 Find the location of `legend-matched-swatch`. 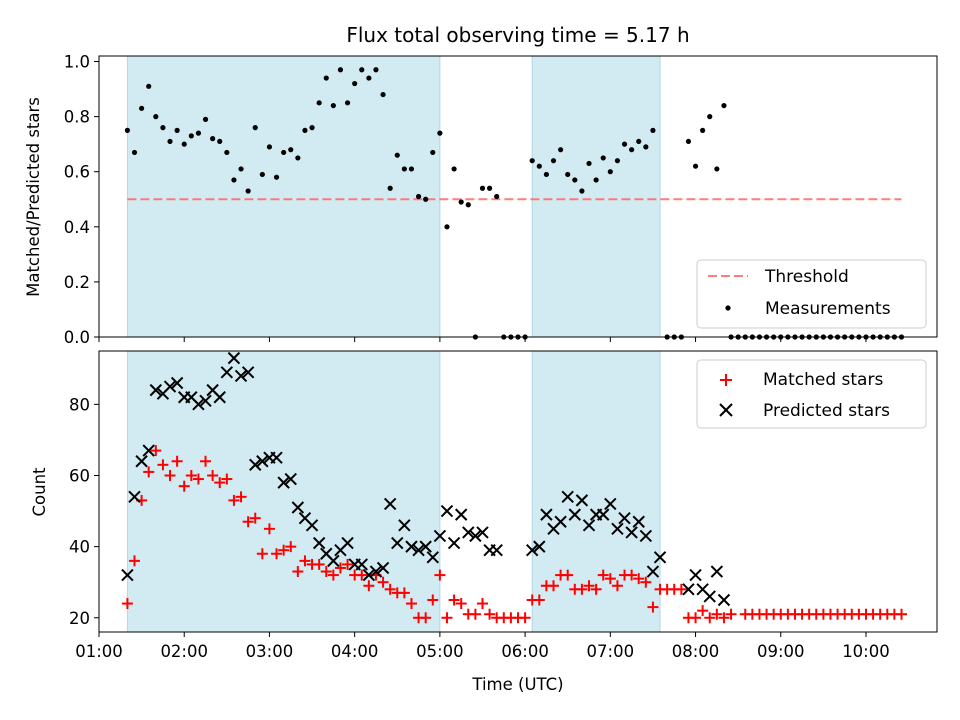

legend-matched-swatch is located at coordinates (726, 380).